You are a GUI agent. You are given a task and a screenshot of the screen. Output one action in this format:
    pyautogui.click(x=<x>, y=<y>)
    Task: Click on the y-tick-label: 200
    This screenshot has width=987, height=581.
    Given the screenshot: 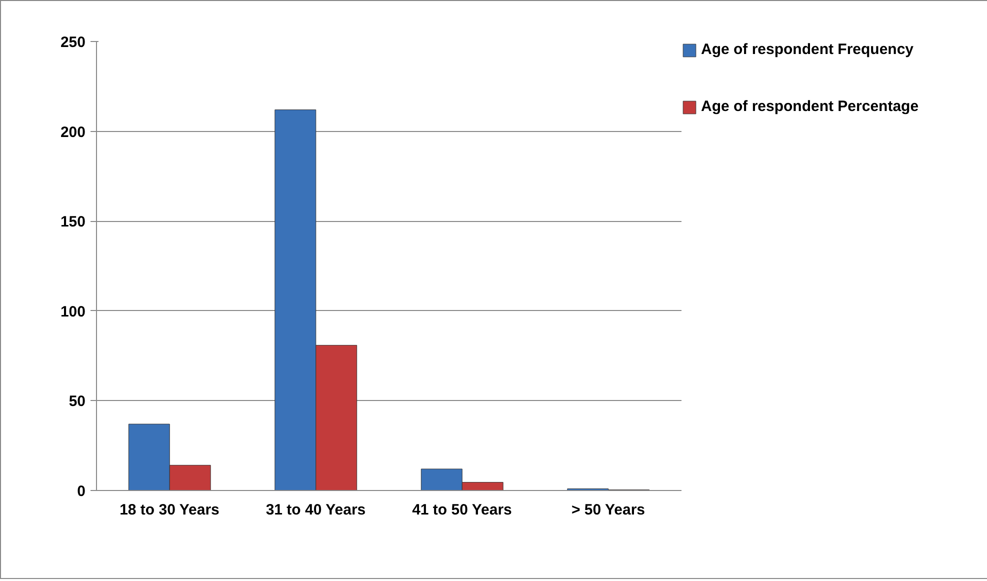 What is the action you would take?
    pyautogui.click(x=73, y=132)
    